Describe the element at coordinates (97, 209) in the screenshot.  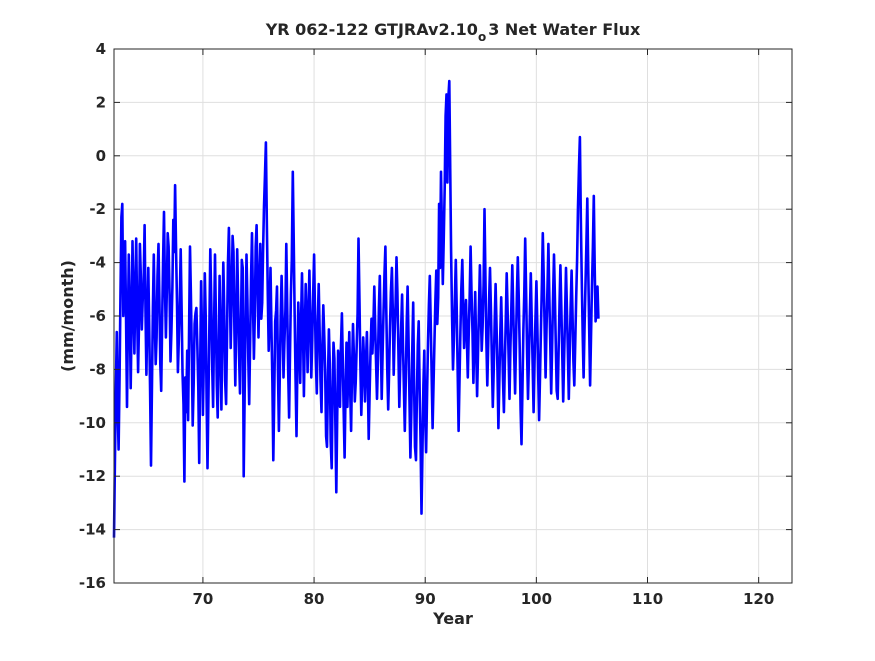
I see `y-tick-label: -2` at that location.